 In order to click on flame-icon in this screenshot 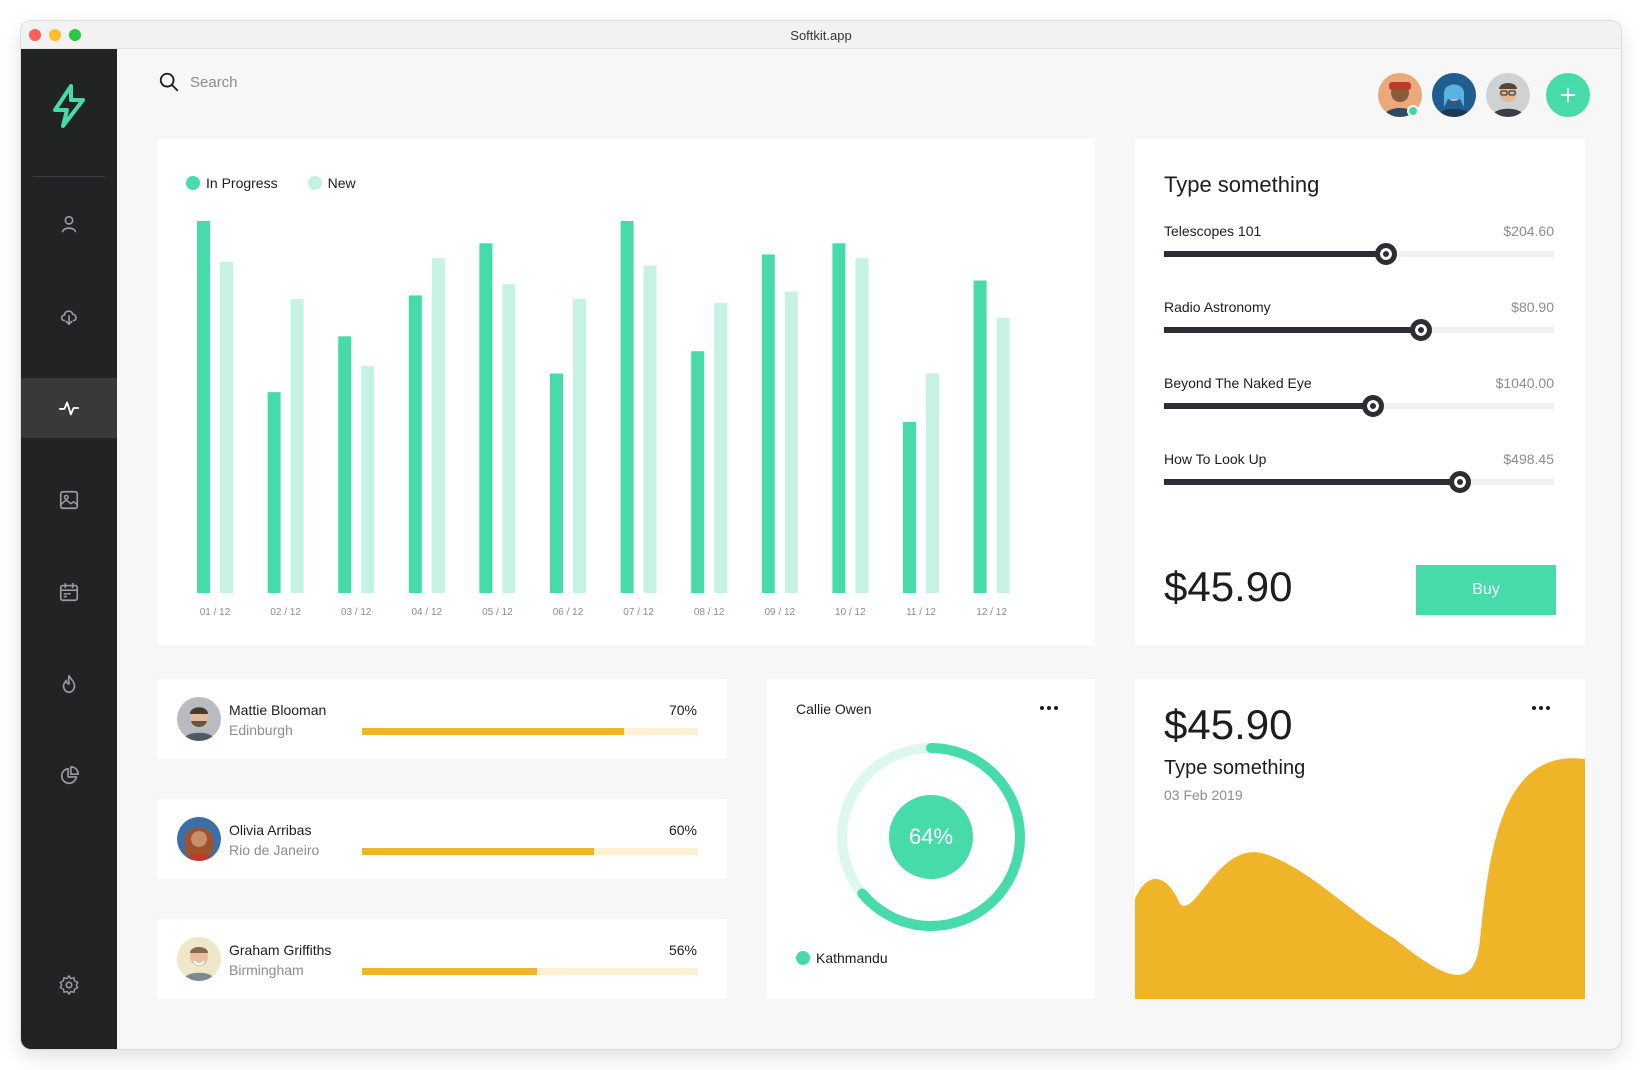, I will do `click(69, 684)`.